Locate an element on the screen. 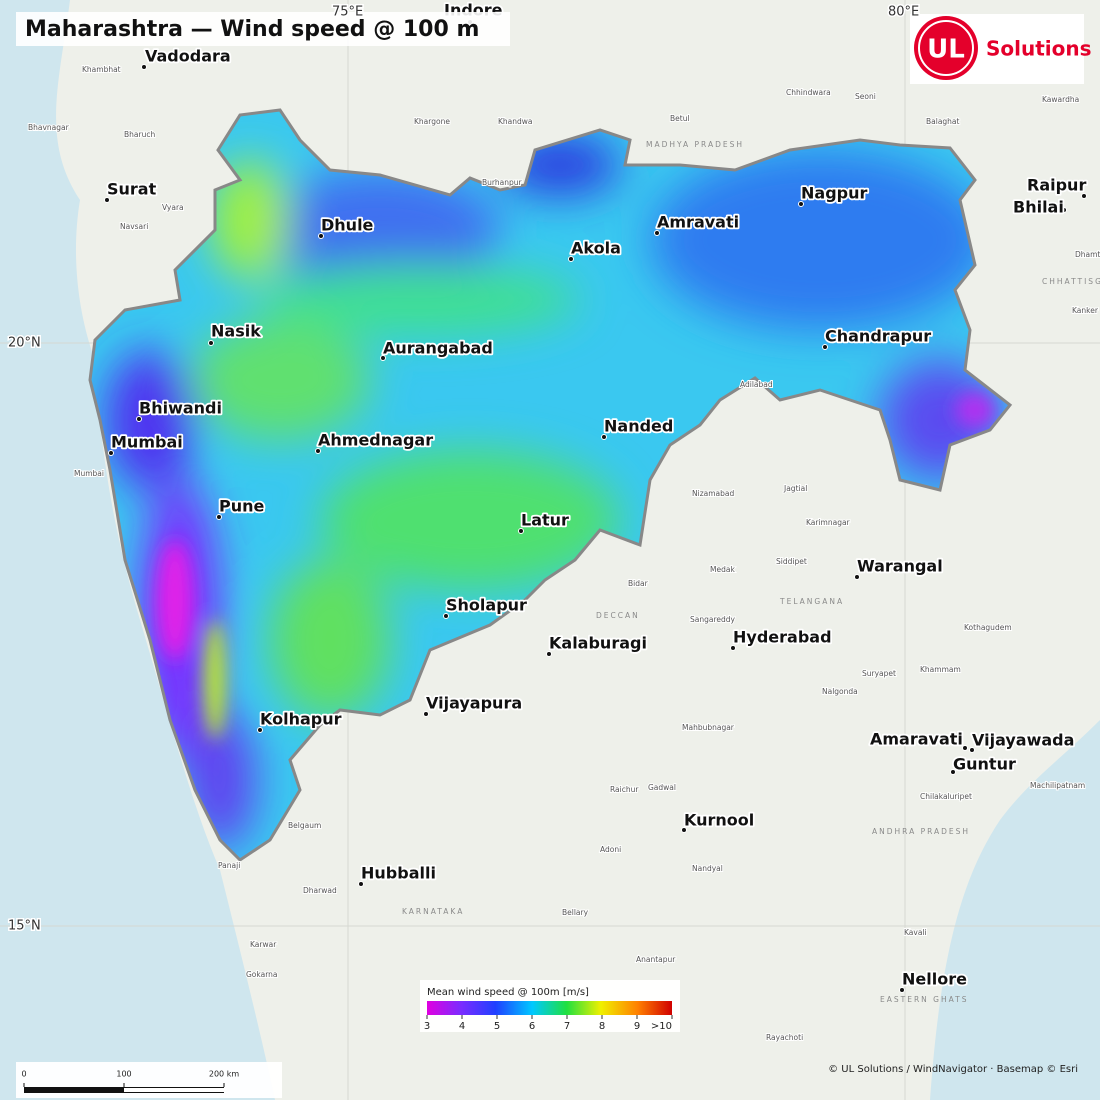 This screenshot has width=1100, height=1100. place-label: Raichur is located at coordinates (624, 789).